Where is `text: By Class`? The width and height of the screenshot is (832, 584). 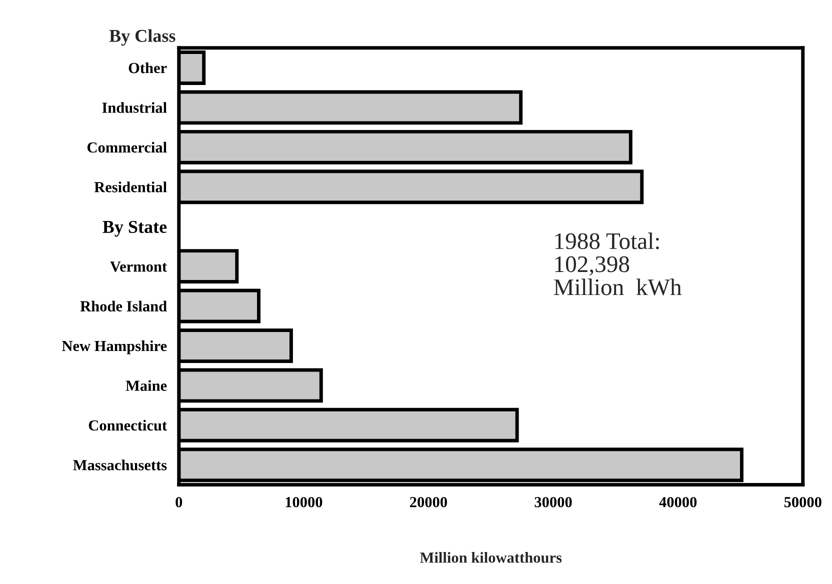
text: By Class is located at coordinates (142, 37).